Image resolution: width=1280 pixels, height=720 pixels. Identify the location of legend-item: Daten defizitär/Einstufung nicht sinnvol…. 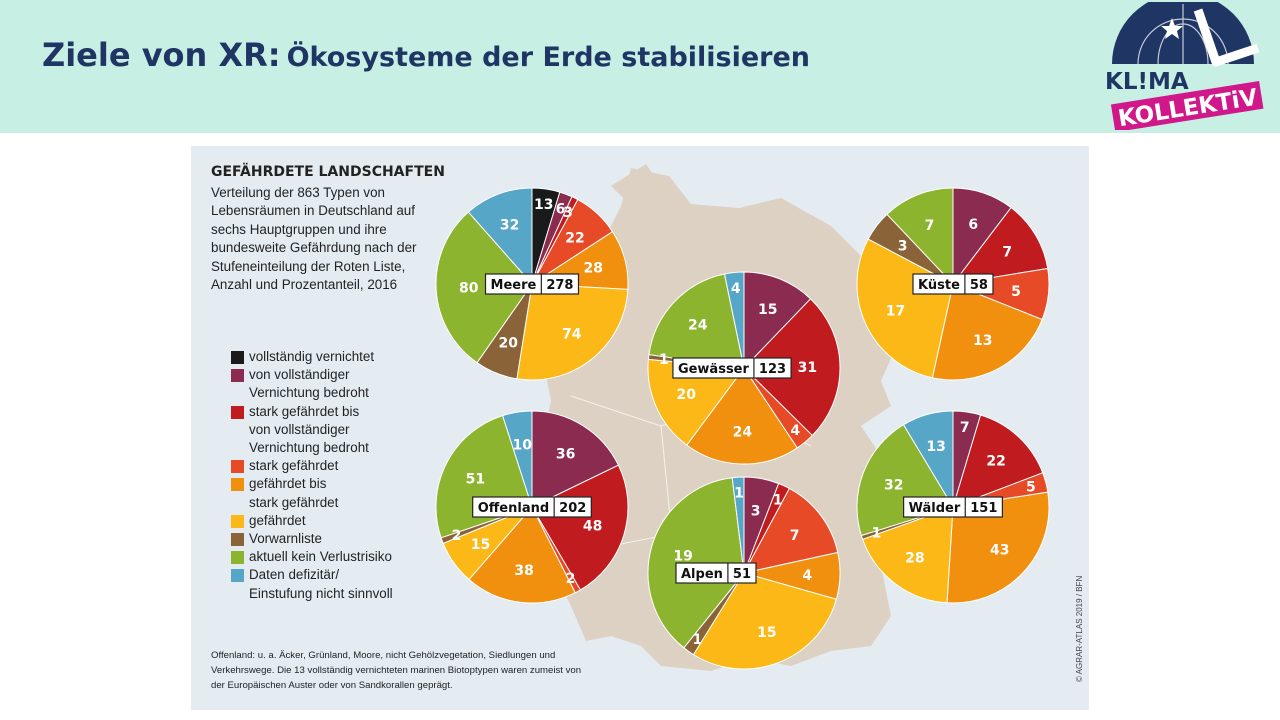
(331, 584).